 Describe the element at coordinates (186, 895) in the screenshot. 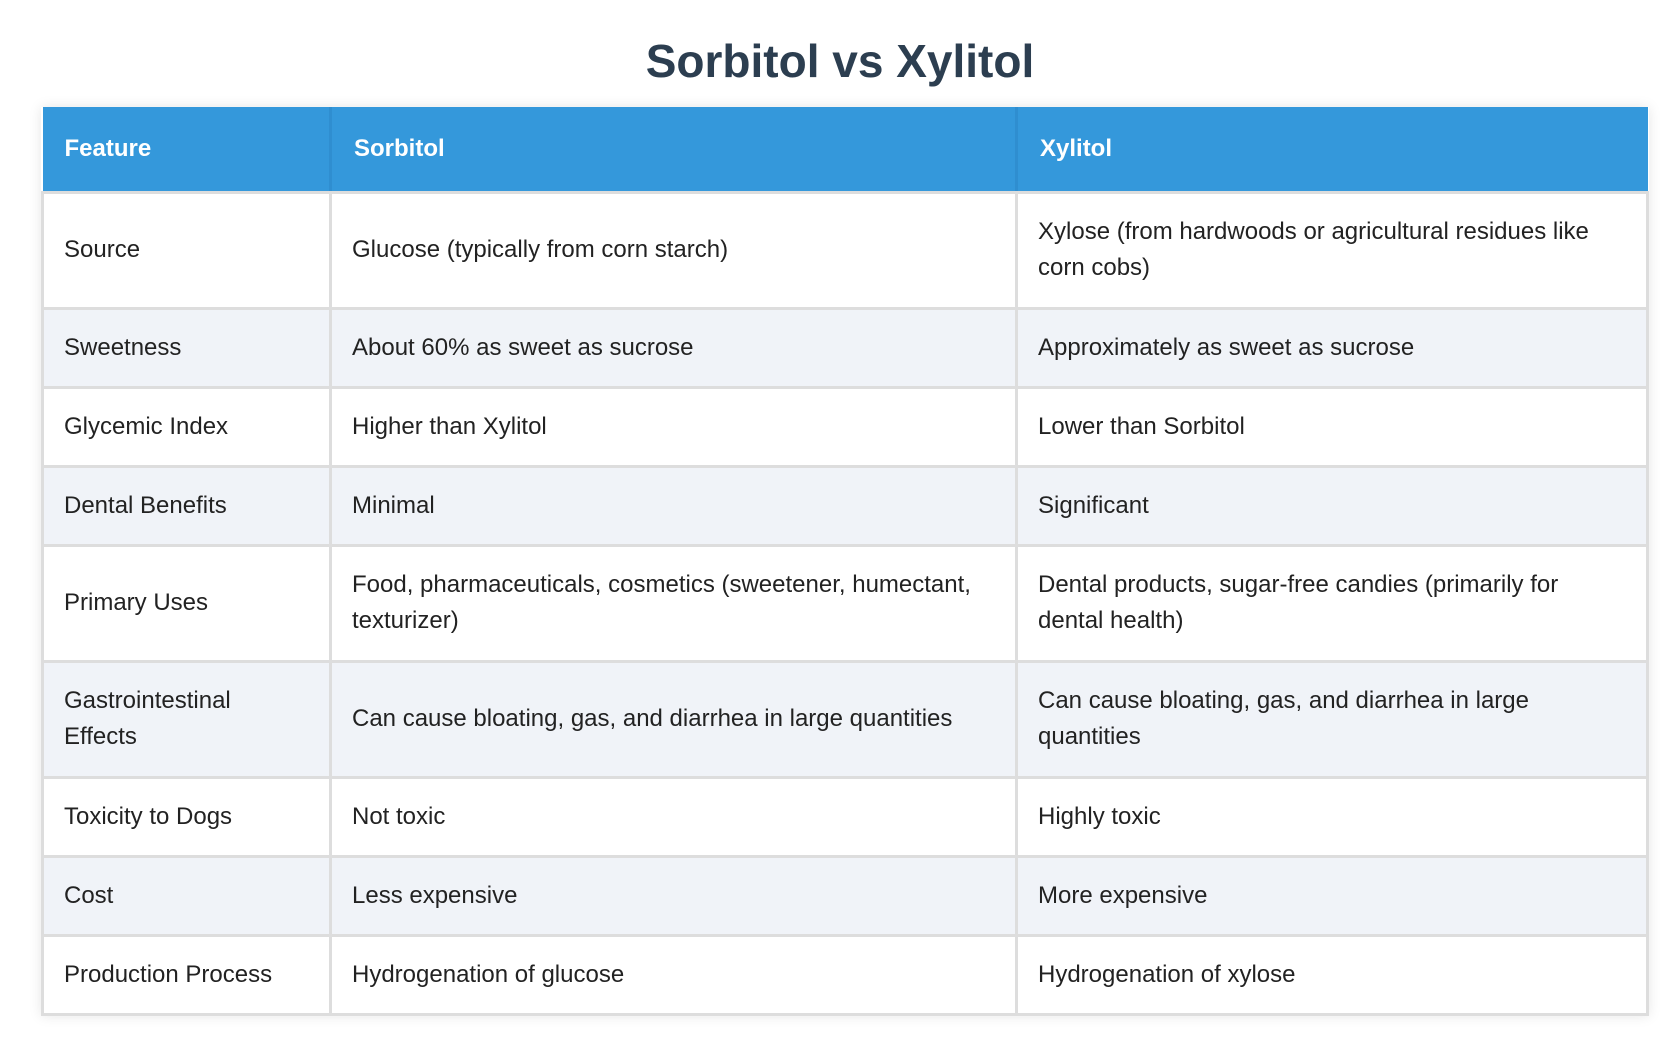

I see `feature-cell: Cost` at that location.